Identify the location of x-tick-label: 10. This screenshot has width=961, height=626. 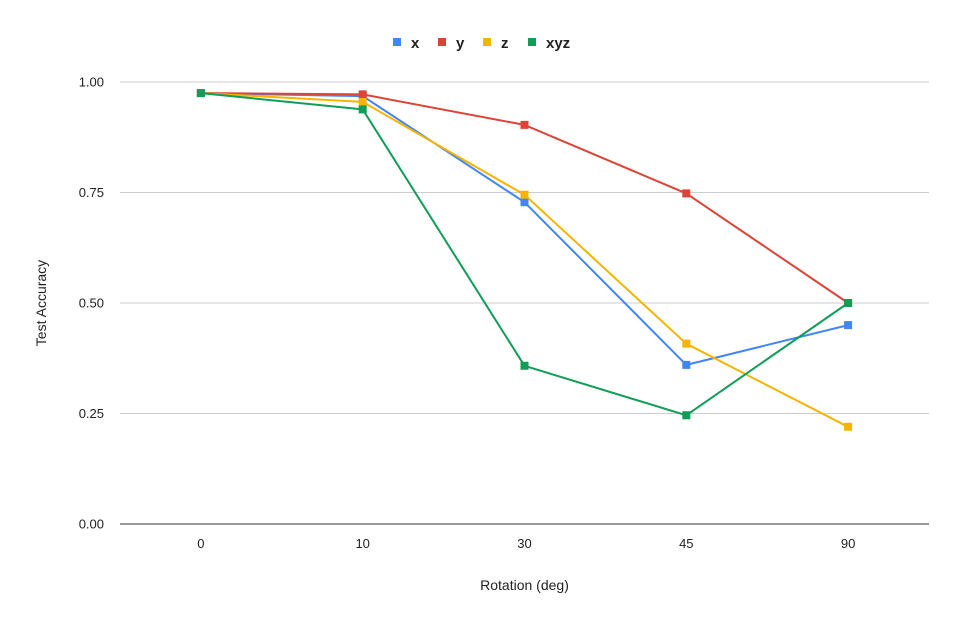
(362, 543).